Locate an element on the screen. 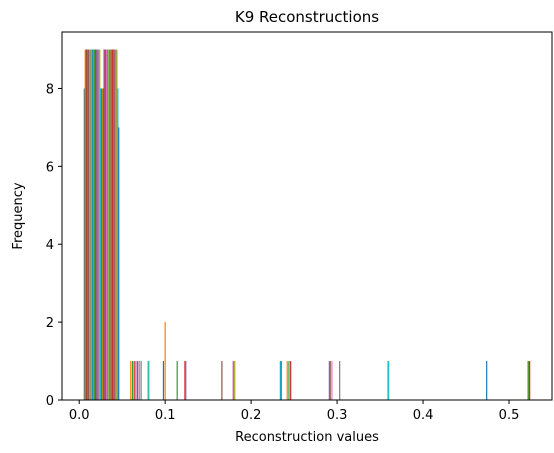 The height and width of the screenshot is (453, 554). x-axis-ticks: 0.0 0.1 0.2 0.3 0.4 0.5 is located at coordinates (294, 411).